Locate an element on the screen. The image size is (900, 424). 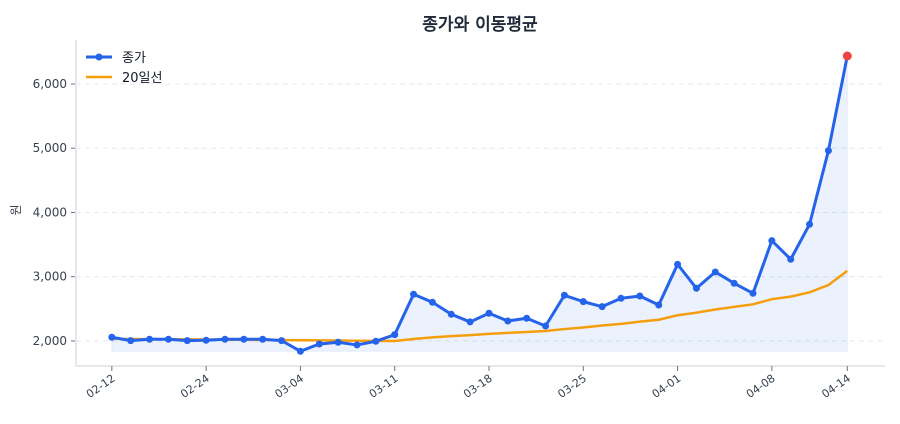
x-tick-label: 03-04 is located at coordinates (289, 386).